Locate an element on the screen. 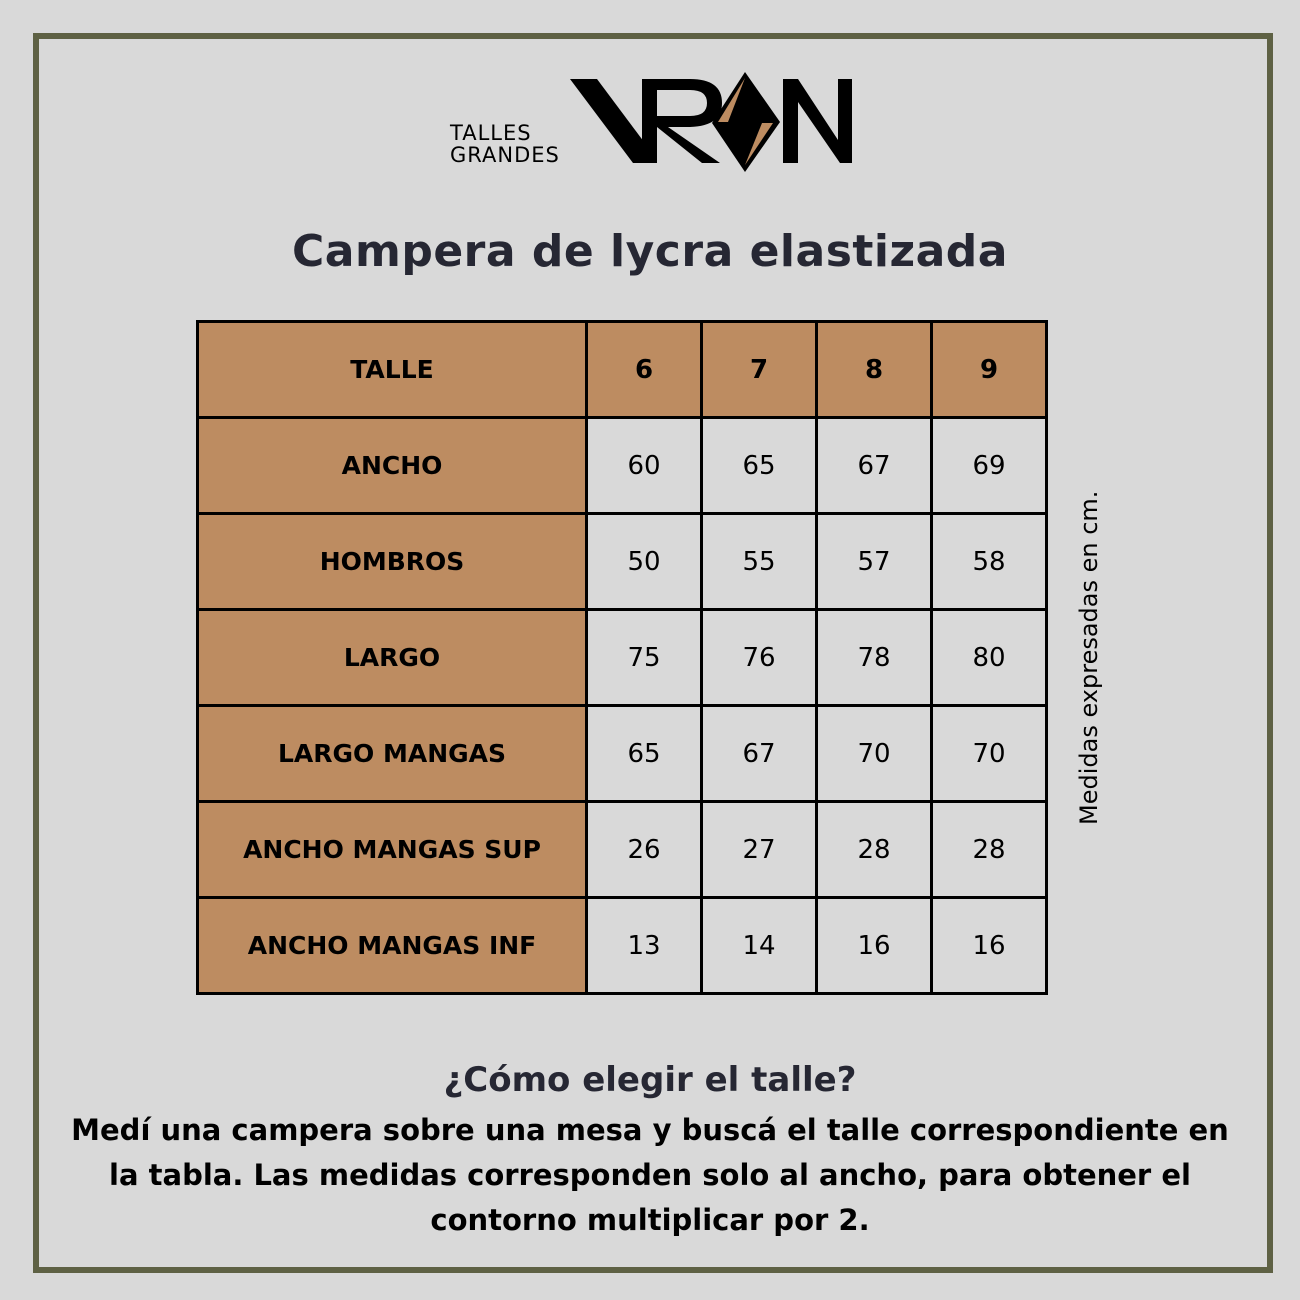  logo-diamond-accent-top is located at coordinates (731, 100).